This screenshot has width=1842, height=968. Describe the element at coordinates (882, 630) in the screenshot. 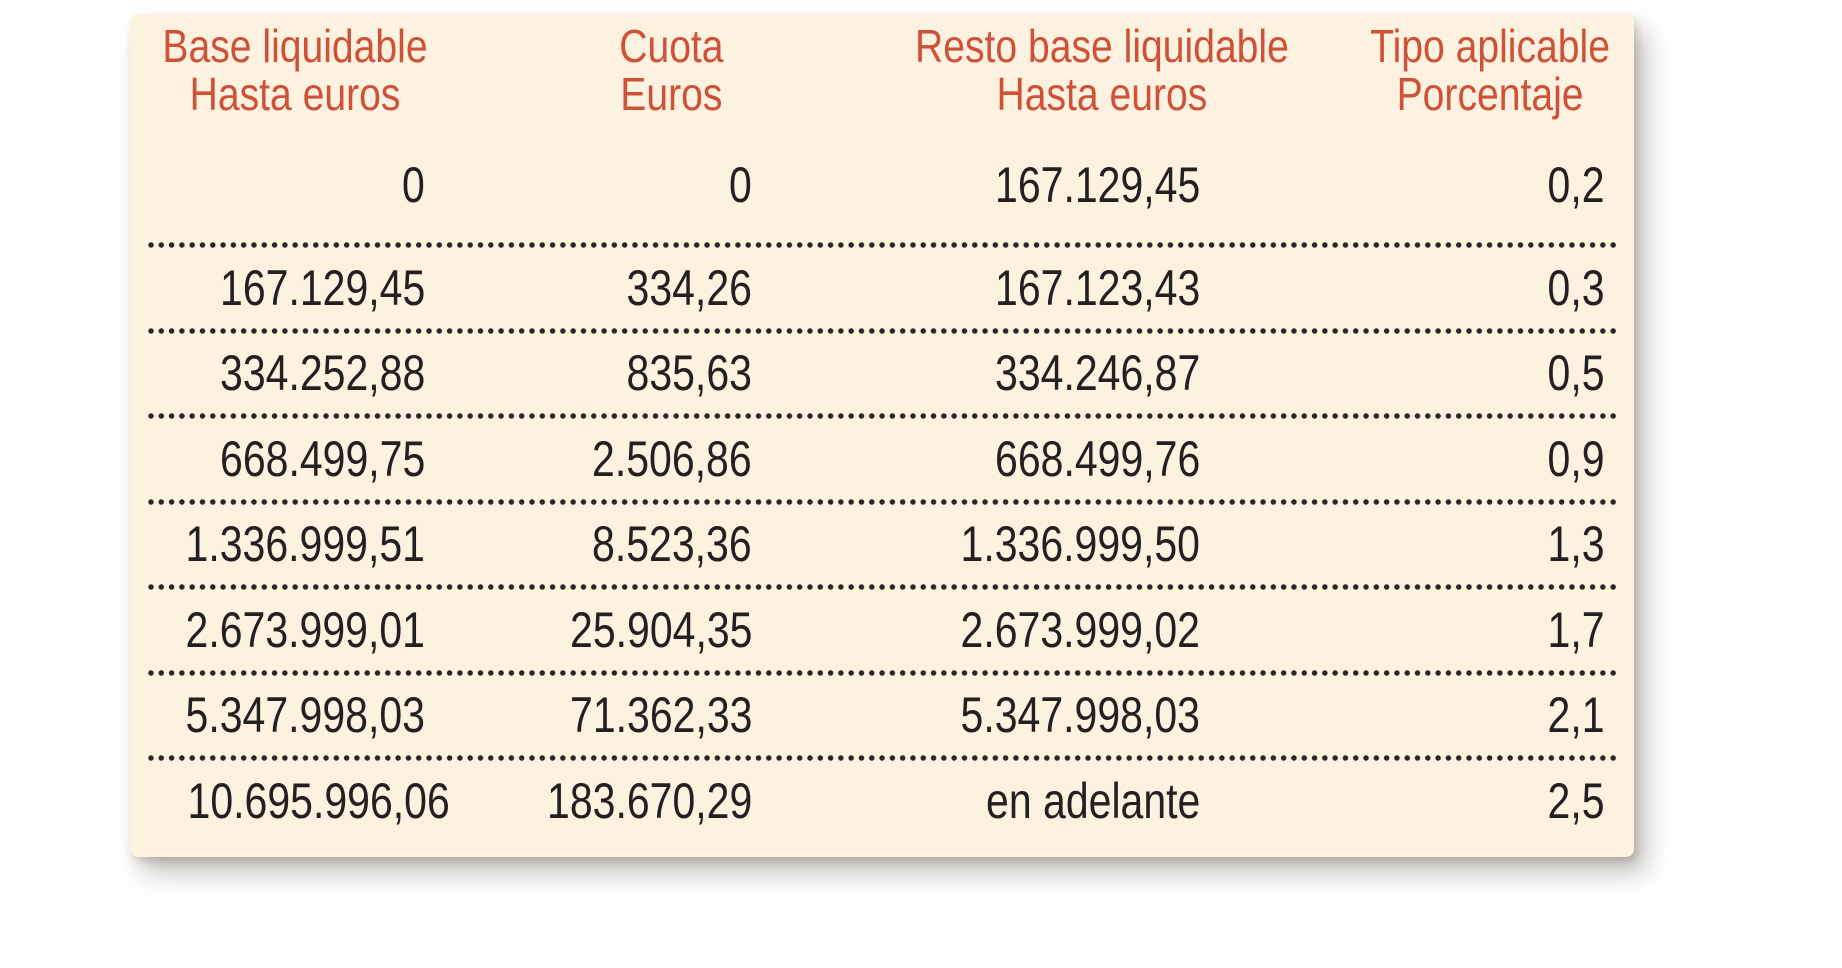

I see `table-row: 2.673.999,01 25.904,35 2.673.999,02 1,7` at that location.